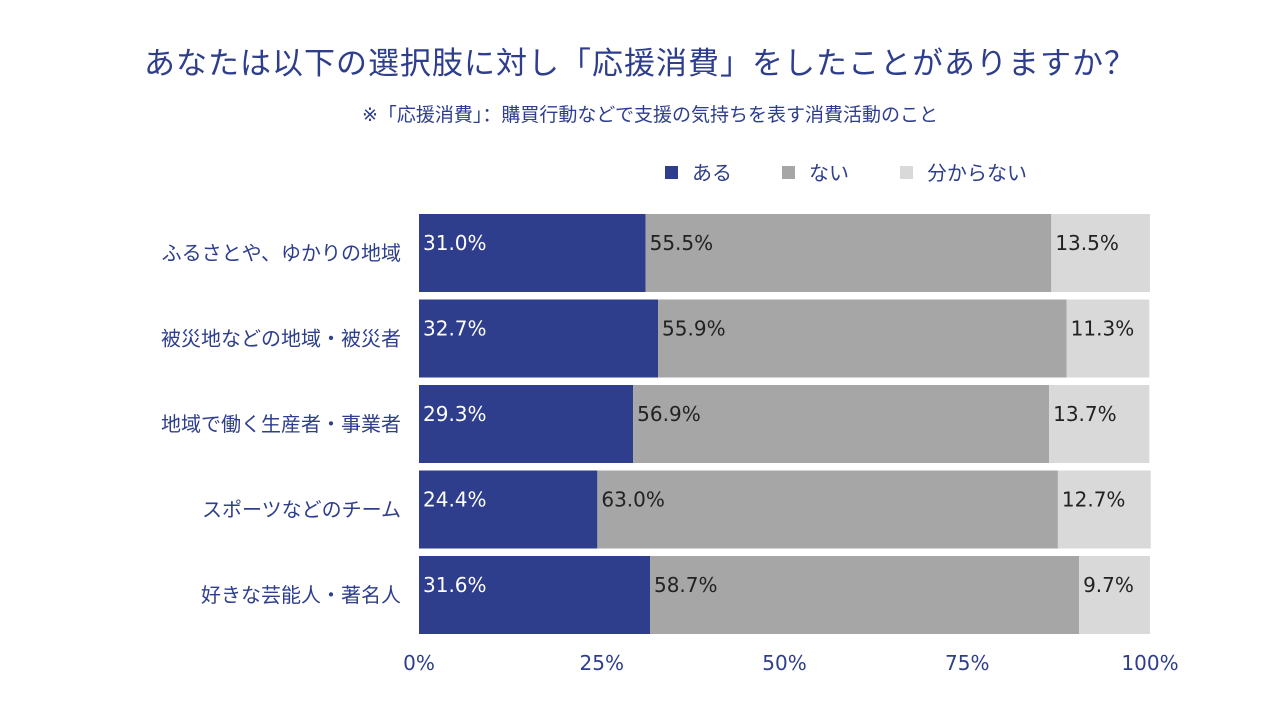 The height and width of the screenshot is (720, 1280). Describe the element at coordinates (669, 414) in the screenshot. I see `data-label-3-2: 56.9%` at that location.